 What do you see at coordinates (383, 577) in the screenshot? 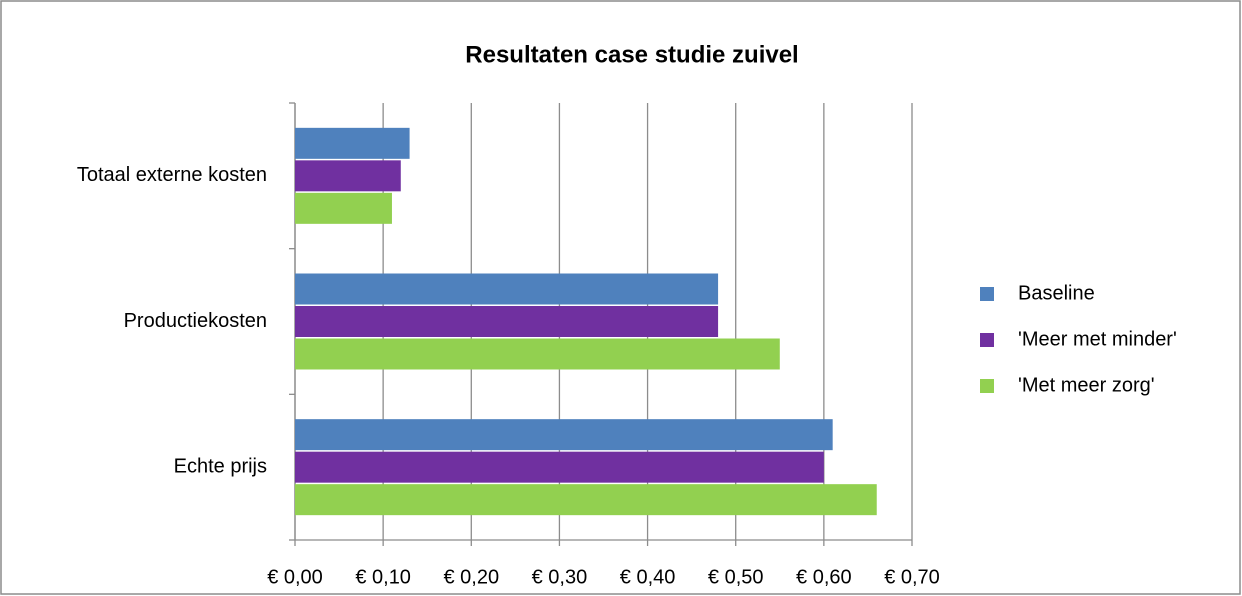
I see `x-tick-label: € 0,10` at bounding box center [383, 577].